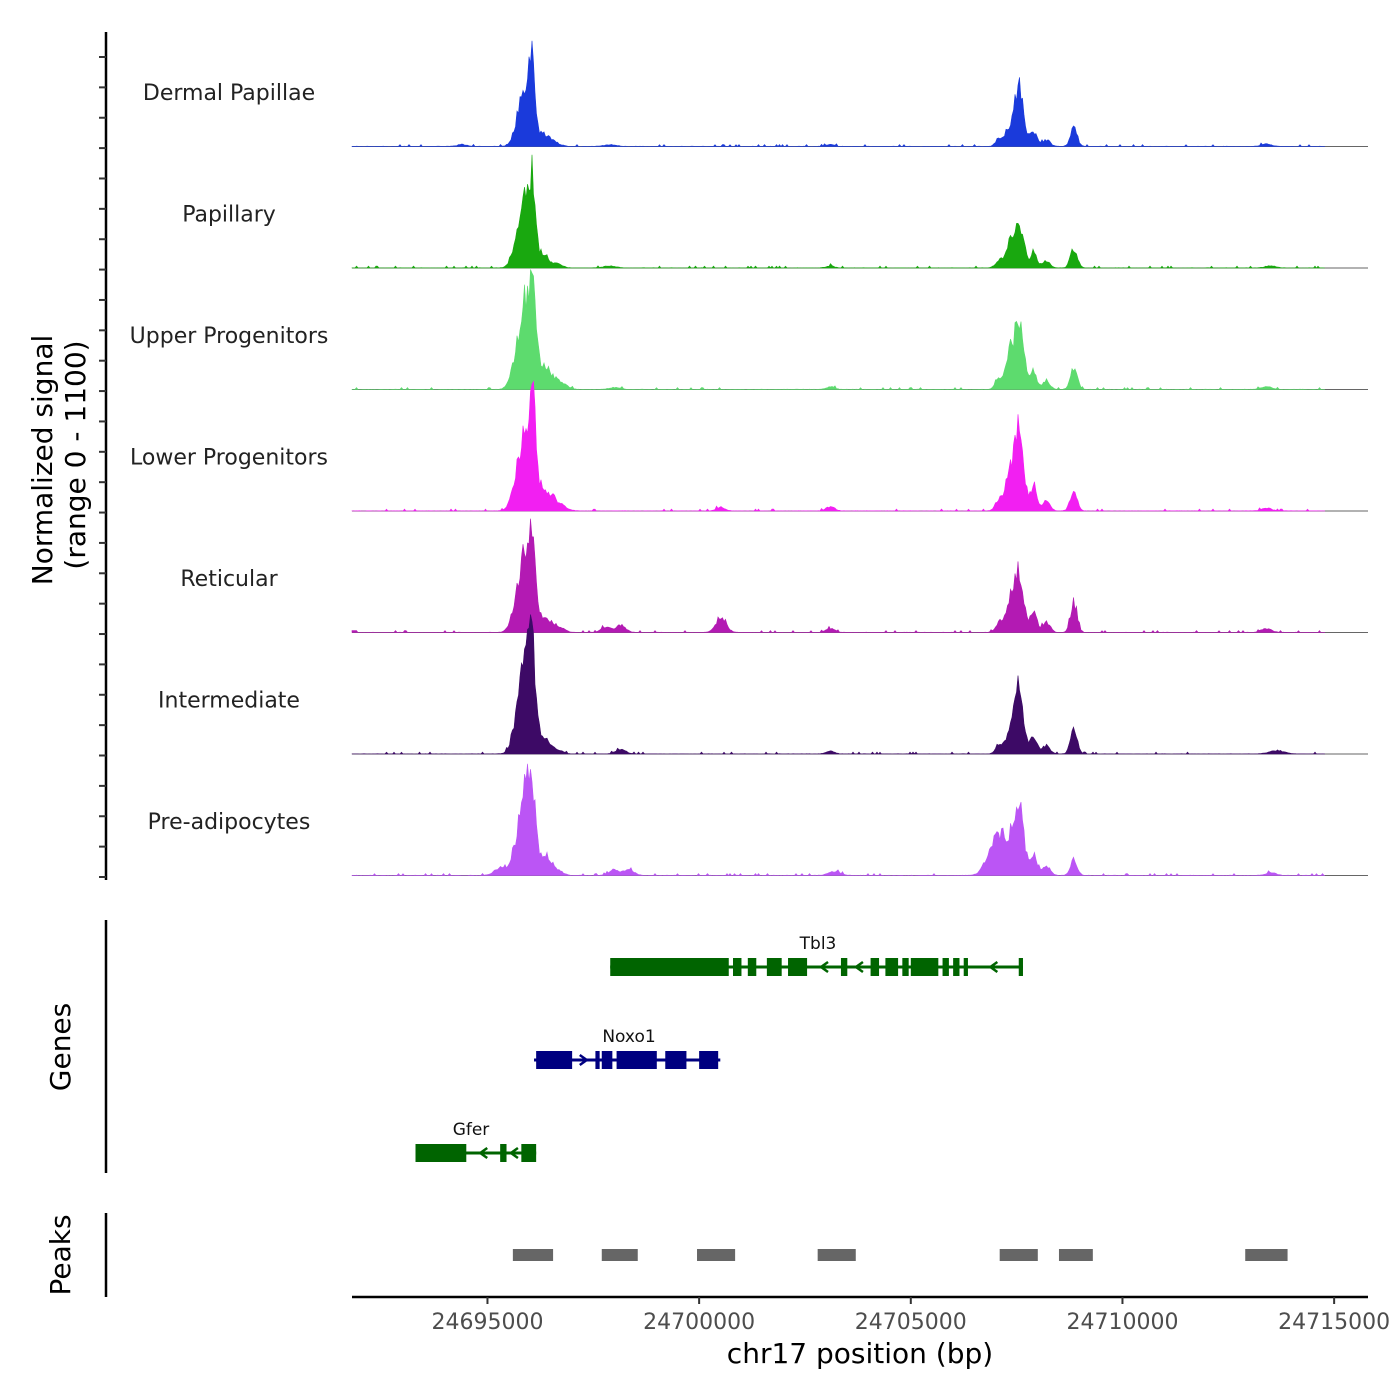  Describe the element at coordinates (42, 460) in the screenshot. I see `y-axis-label-line1: Normalized signal` at that location.